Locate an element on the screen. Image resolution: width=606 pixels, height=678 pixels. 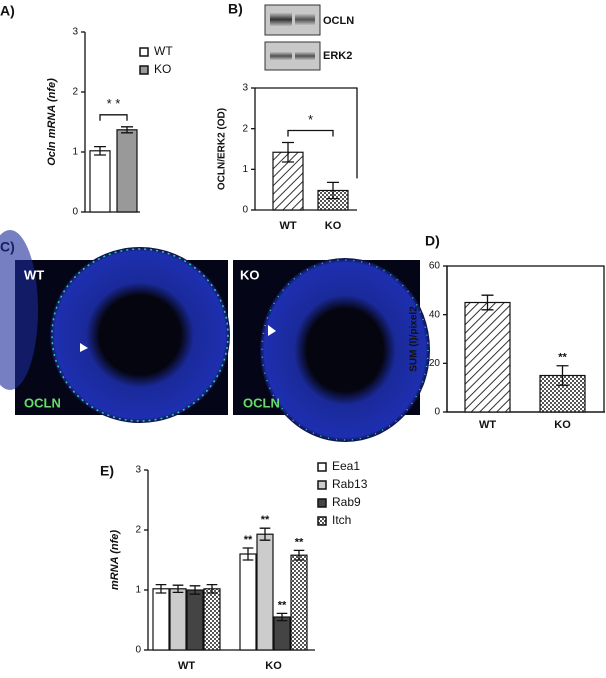
image-label: WT is located at coordinates (34, 274).